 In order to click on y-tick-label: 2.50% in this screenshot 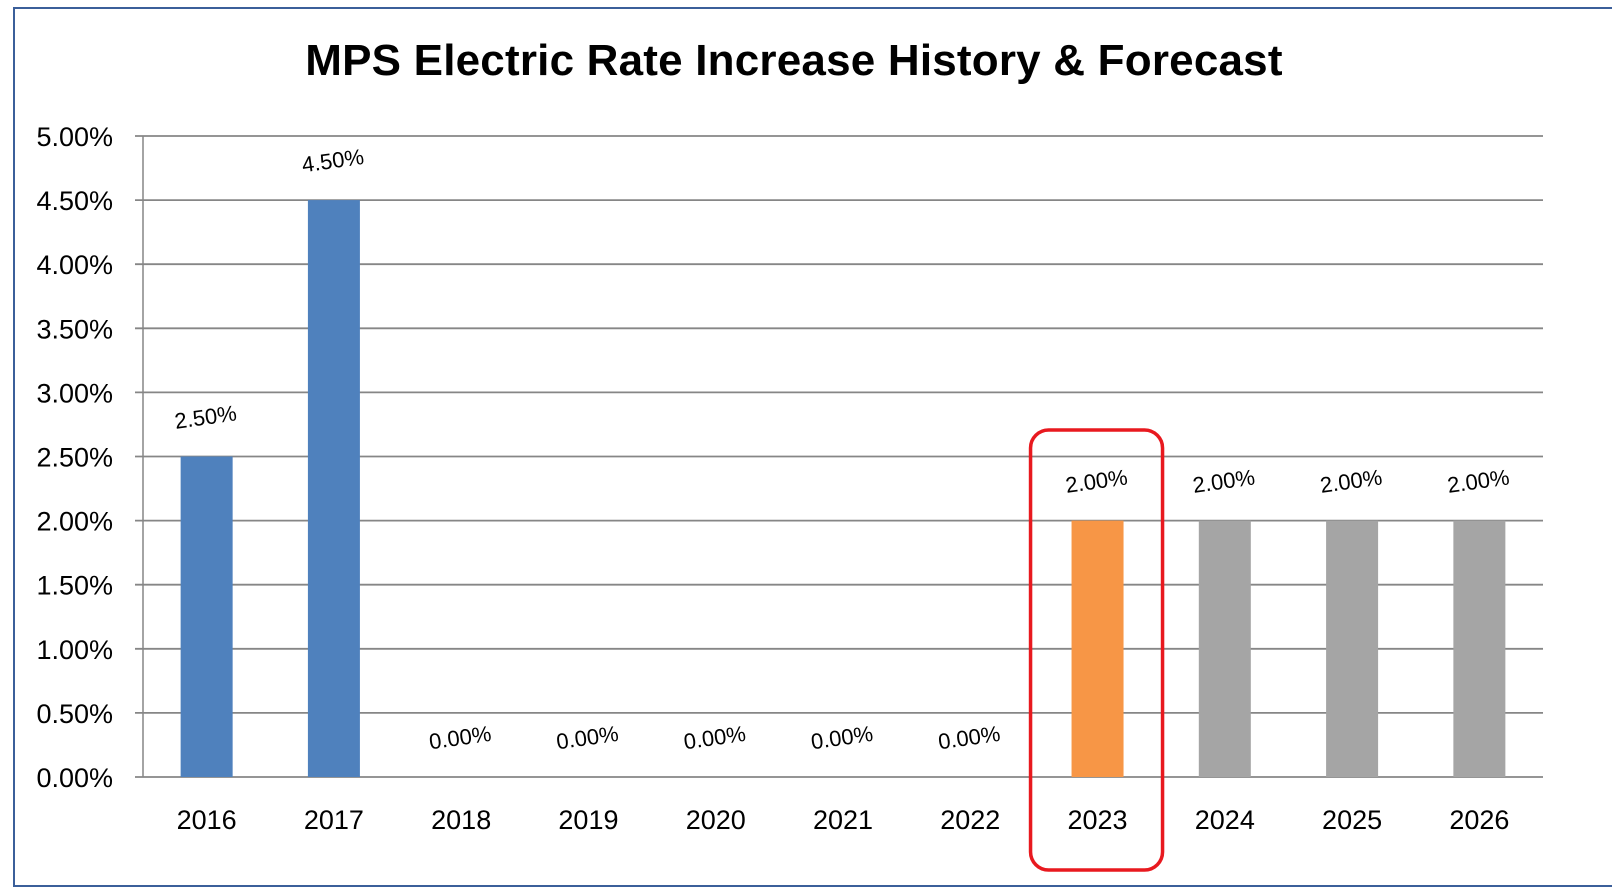, I will do `click(74, 458)`.